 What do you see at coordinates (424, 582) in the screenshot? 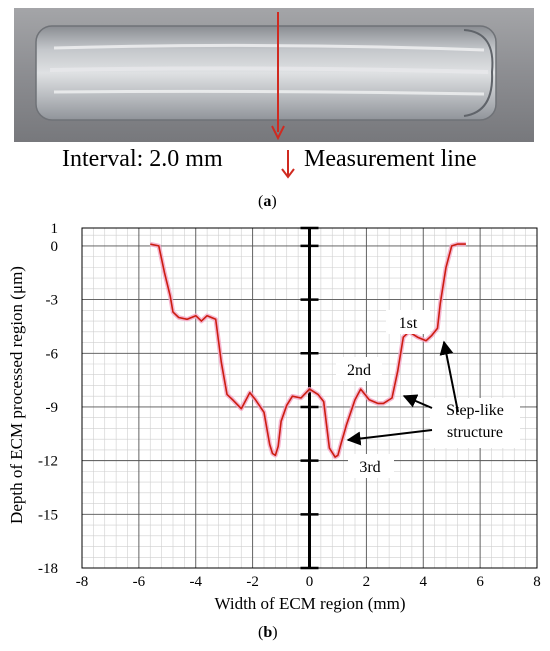
I see `x-tick-label: 4` at bounding box center [424, 582].